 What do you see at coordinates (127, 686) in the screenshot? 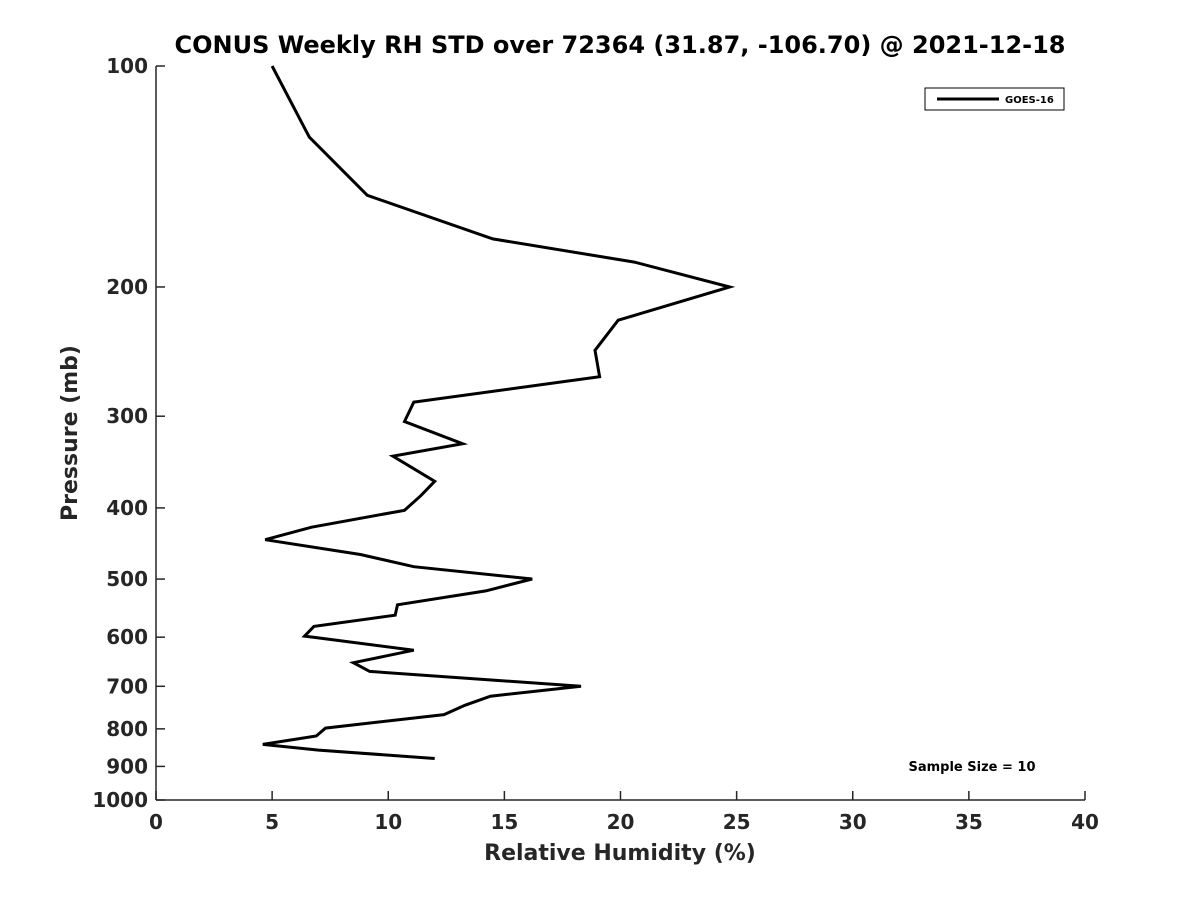
I see `y-tick-label: 700` at bounding box center [127, 686].